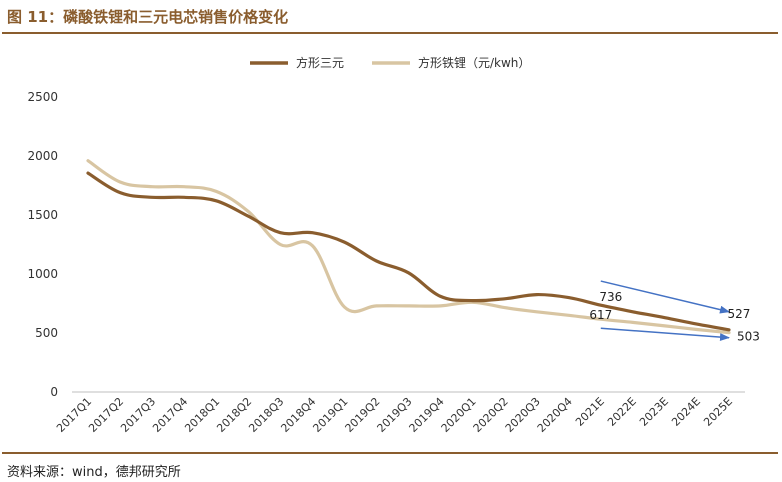  Describe the element at coordinates (320, 62) in the screenshot. I see `legend-label: 方形三元` at that location.